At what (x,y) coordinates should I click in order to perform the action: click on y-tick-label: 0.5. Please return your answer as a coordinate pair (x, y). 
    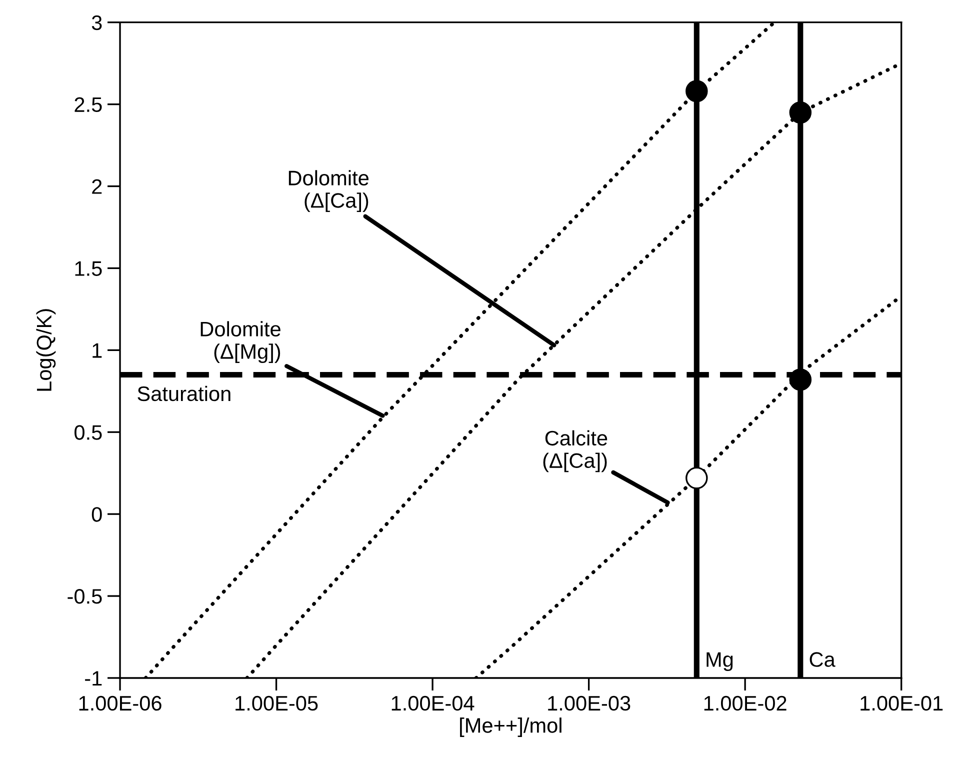
    Looking at the image, I should click on (88, 432).